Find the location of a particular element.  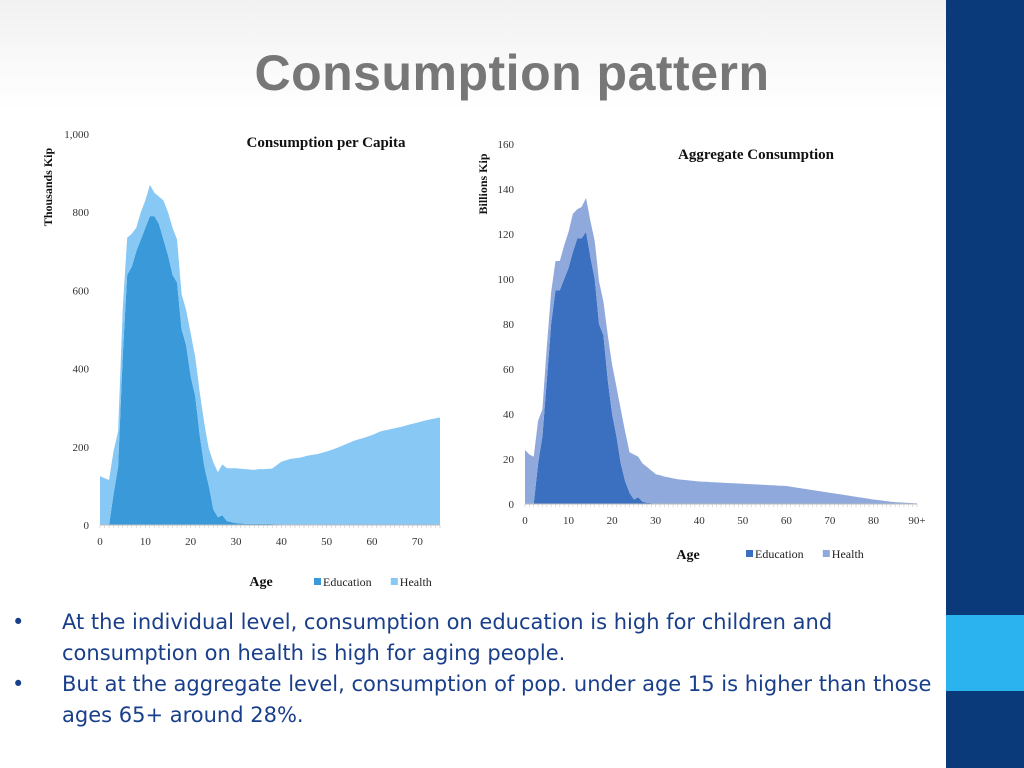

y-tick-label: 600 is located at coordinates (81, 291).